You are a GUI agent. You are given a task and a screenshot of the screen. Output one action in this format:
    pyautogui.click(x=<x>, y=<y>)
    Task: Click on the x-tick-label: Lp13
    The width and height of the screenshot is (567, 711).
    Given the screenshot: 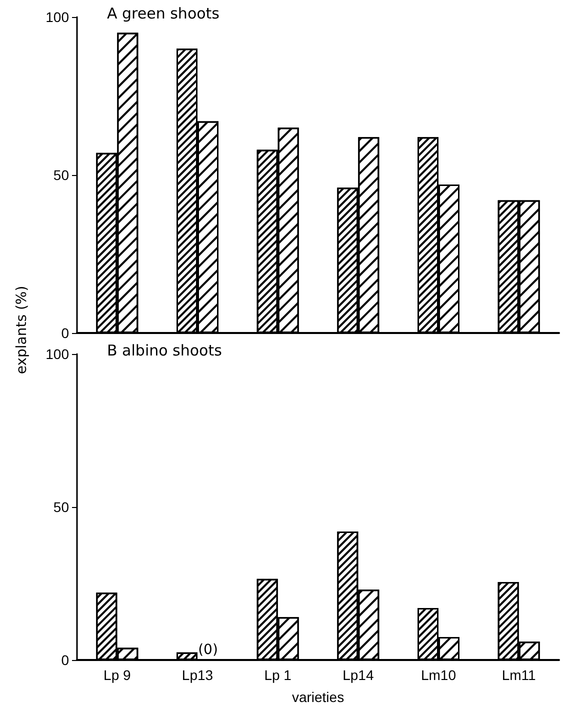 What is the action you would take?
    pyautogui.click(x=198, y=675)
    